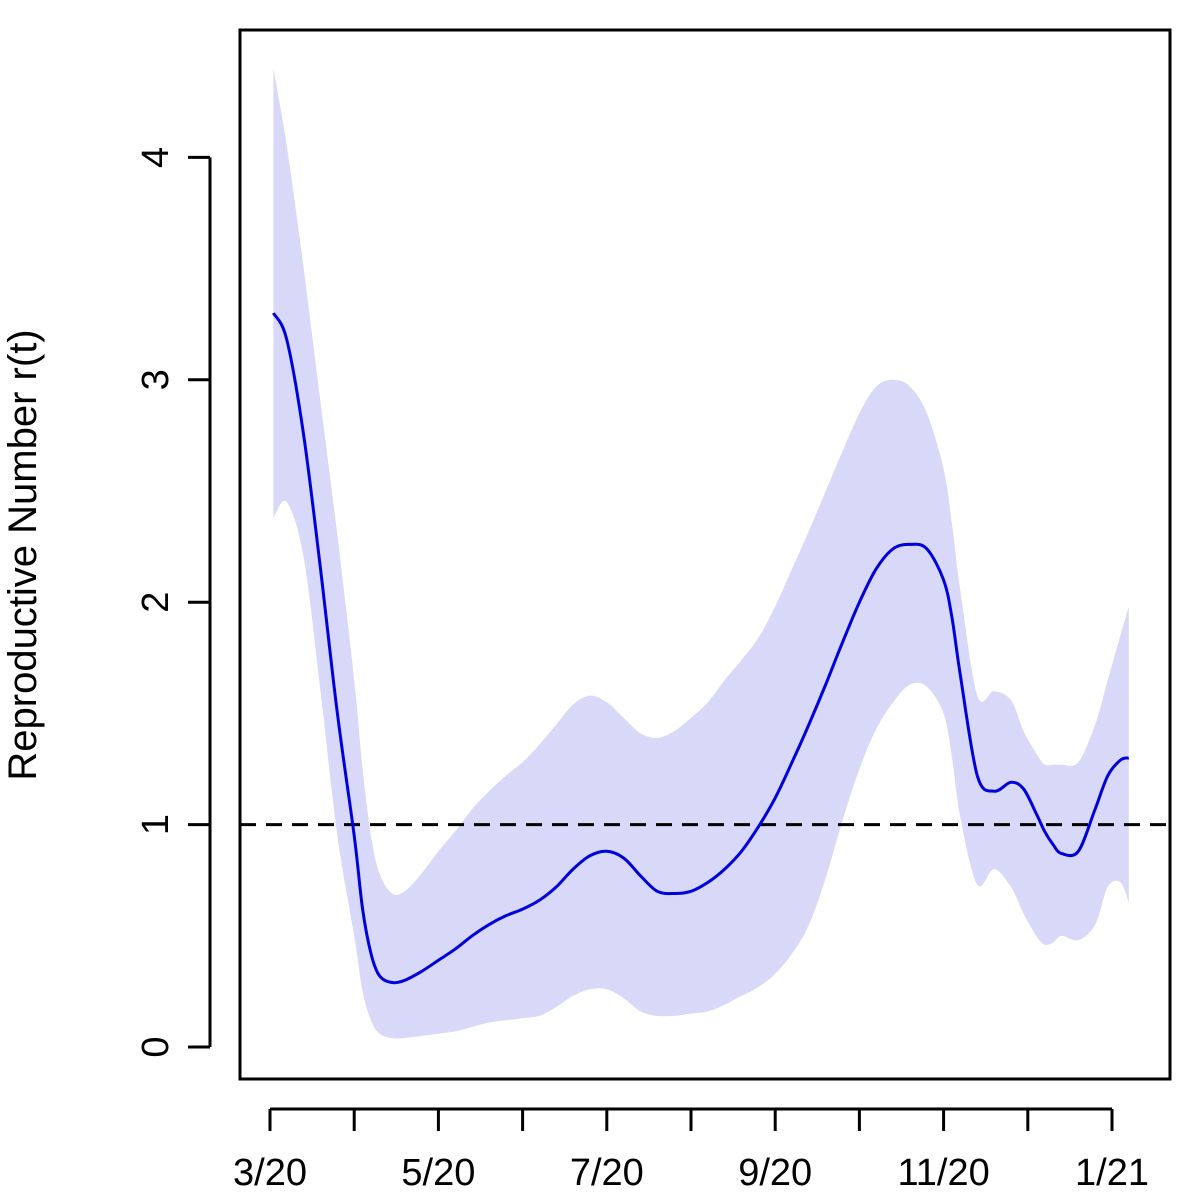  I want to click on y-tick-label: 0, so click(156, 1046).